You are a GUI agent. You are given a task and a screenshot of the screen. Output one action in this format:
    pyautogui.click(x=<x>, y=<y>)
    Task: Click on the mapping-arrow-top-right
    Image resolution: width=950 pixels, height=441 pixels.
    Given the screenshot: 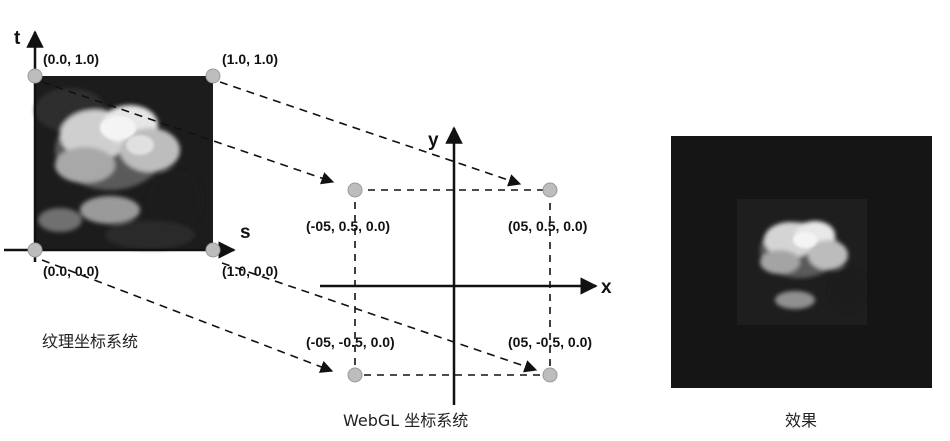 What is the action you would take?
    pyautogui.click(x=370, y=134)
    